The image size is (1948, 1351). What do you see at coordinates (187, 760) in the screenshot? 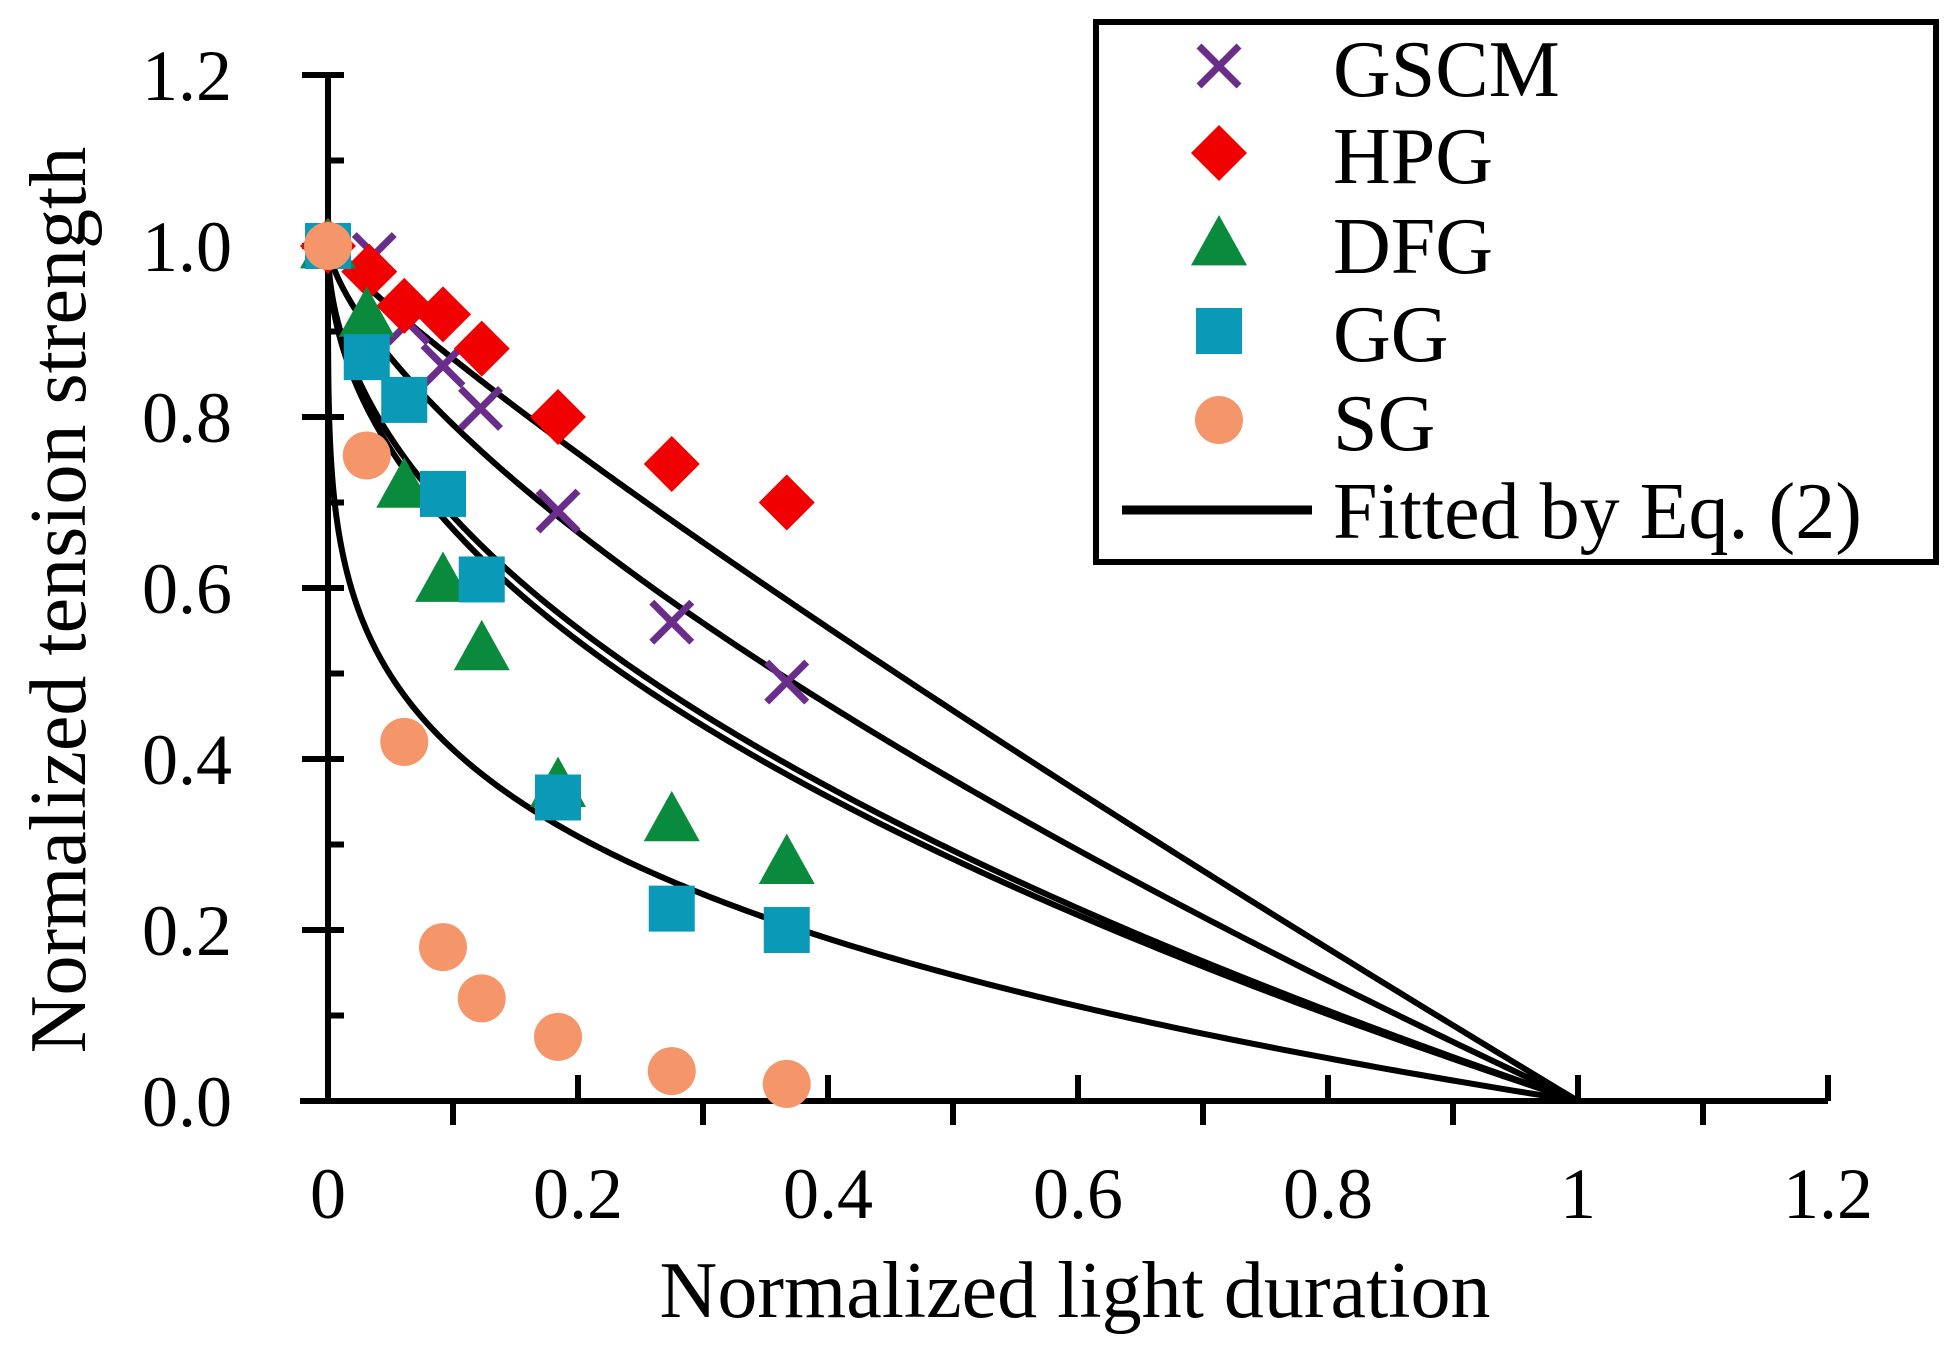
I see `y-tick-label: 0.4` at bounding box center [187, 760].